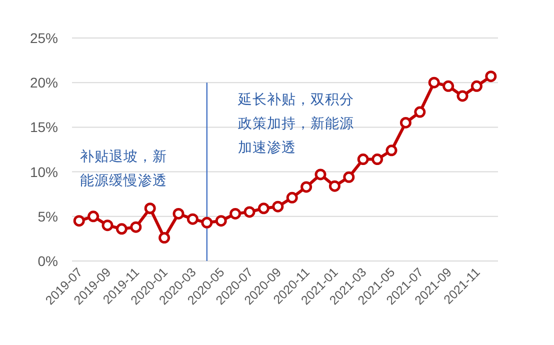  Describe the element at coordinates (123, 169) in the screenshot. I see `annotation: 补贴退坡，新能源缓慢渗透` at that location.